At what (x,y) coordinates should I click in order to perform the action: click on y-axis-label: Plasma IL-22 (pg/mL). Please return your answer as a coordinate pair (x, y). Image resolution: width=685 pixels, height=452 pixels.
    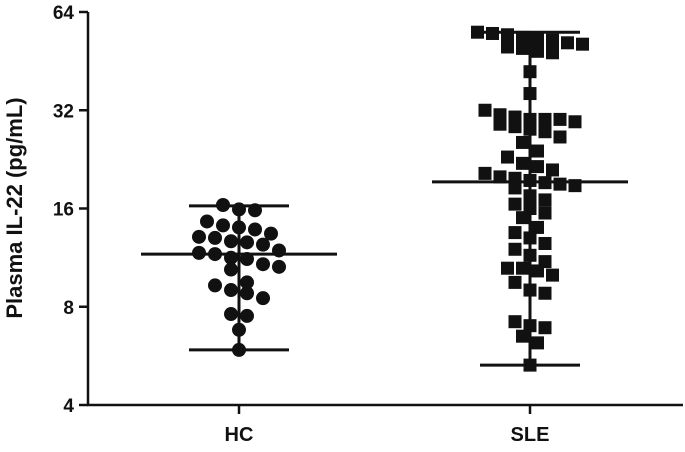
    Looking at the image, I should click on (14, 207).